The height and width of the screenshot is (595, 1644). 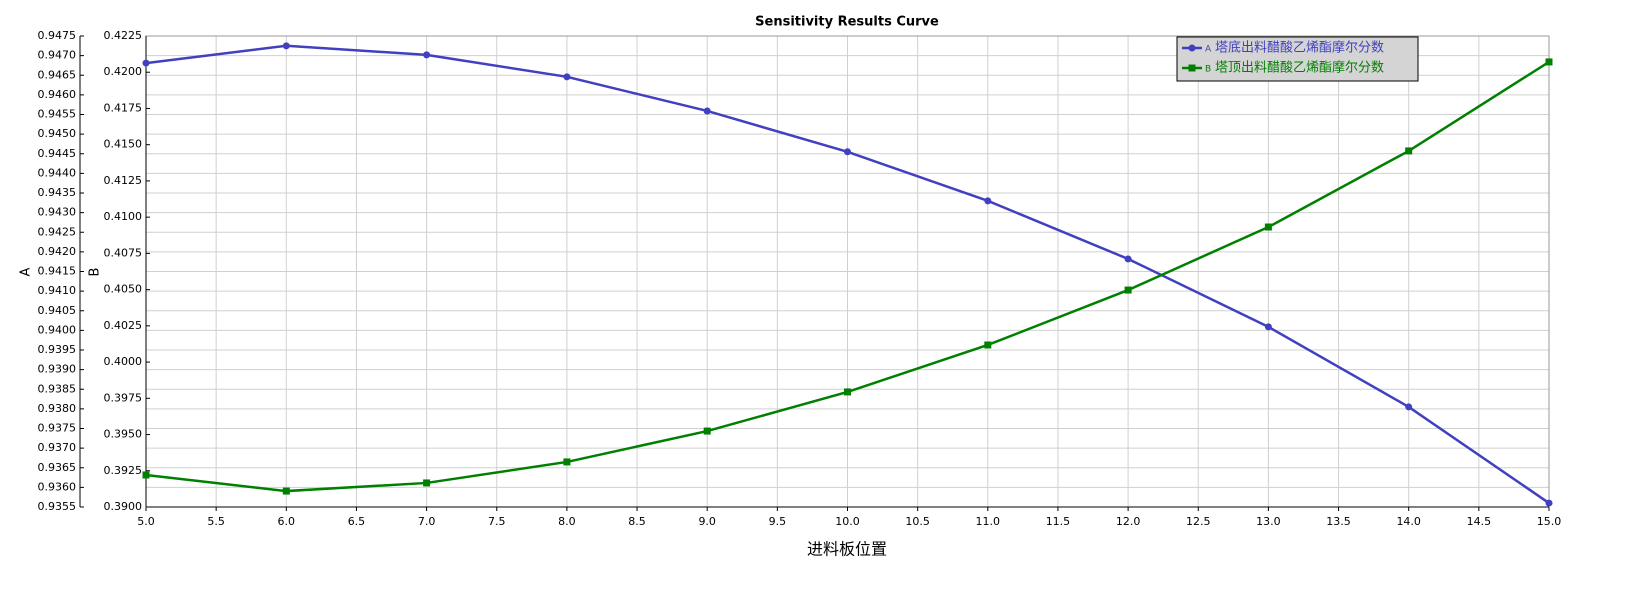 What do you see at coordinates (427, 521) in the screenshot?
I see `x-tick-label: 7.0` at bounding box center [427, 521].